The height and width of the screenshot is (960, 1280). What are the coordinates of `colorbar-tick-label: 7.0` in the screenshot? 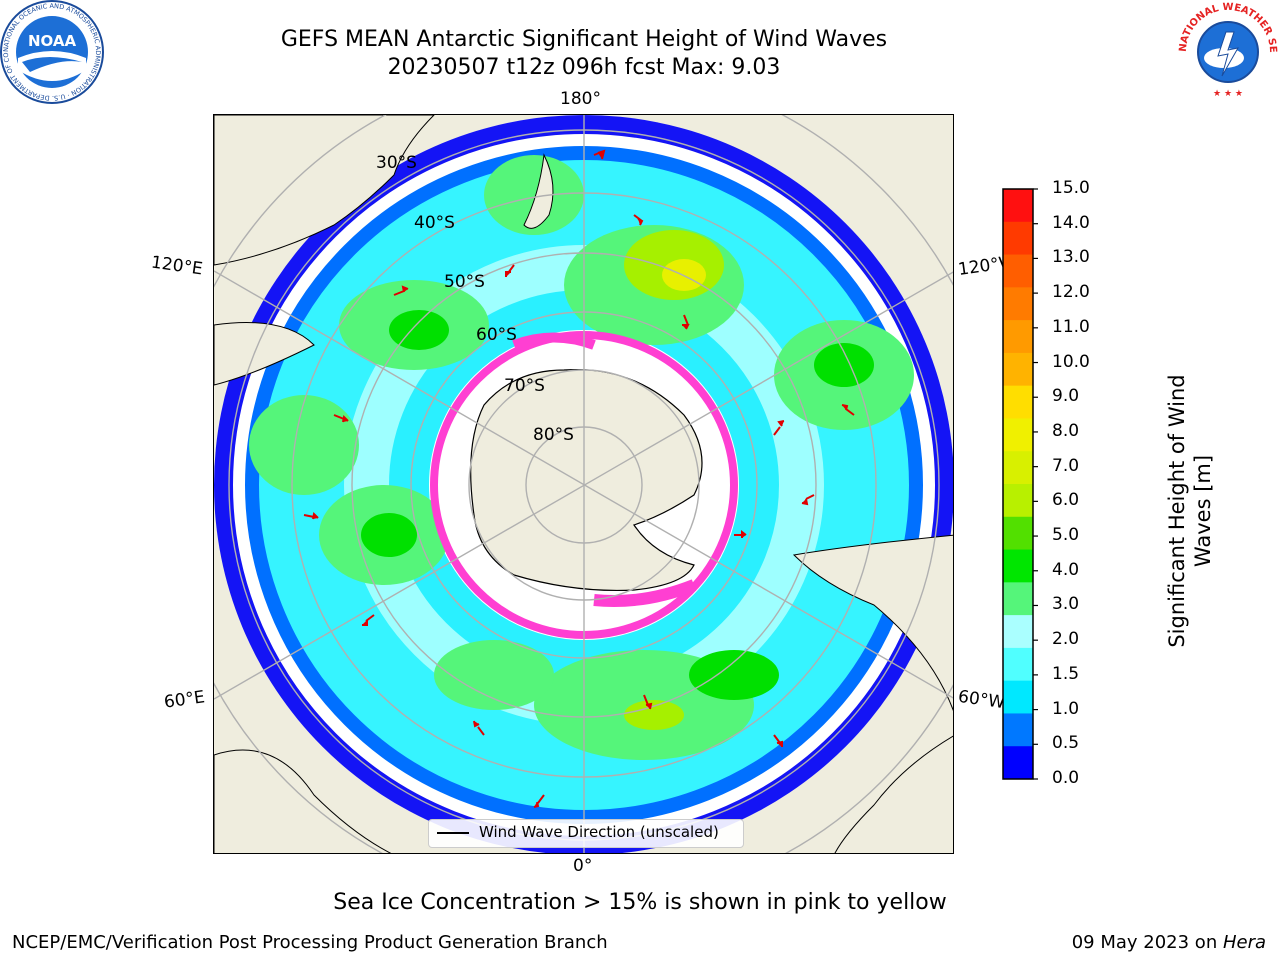 It's located at (1066, 465).